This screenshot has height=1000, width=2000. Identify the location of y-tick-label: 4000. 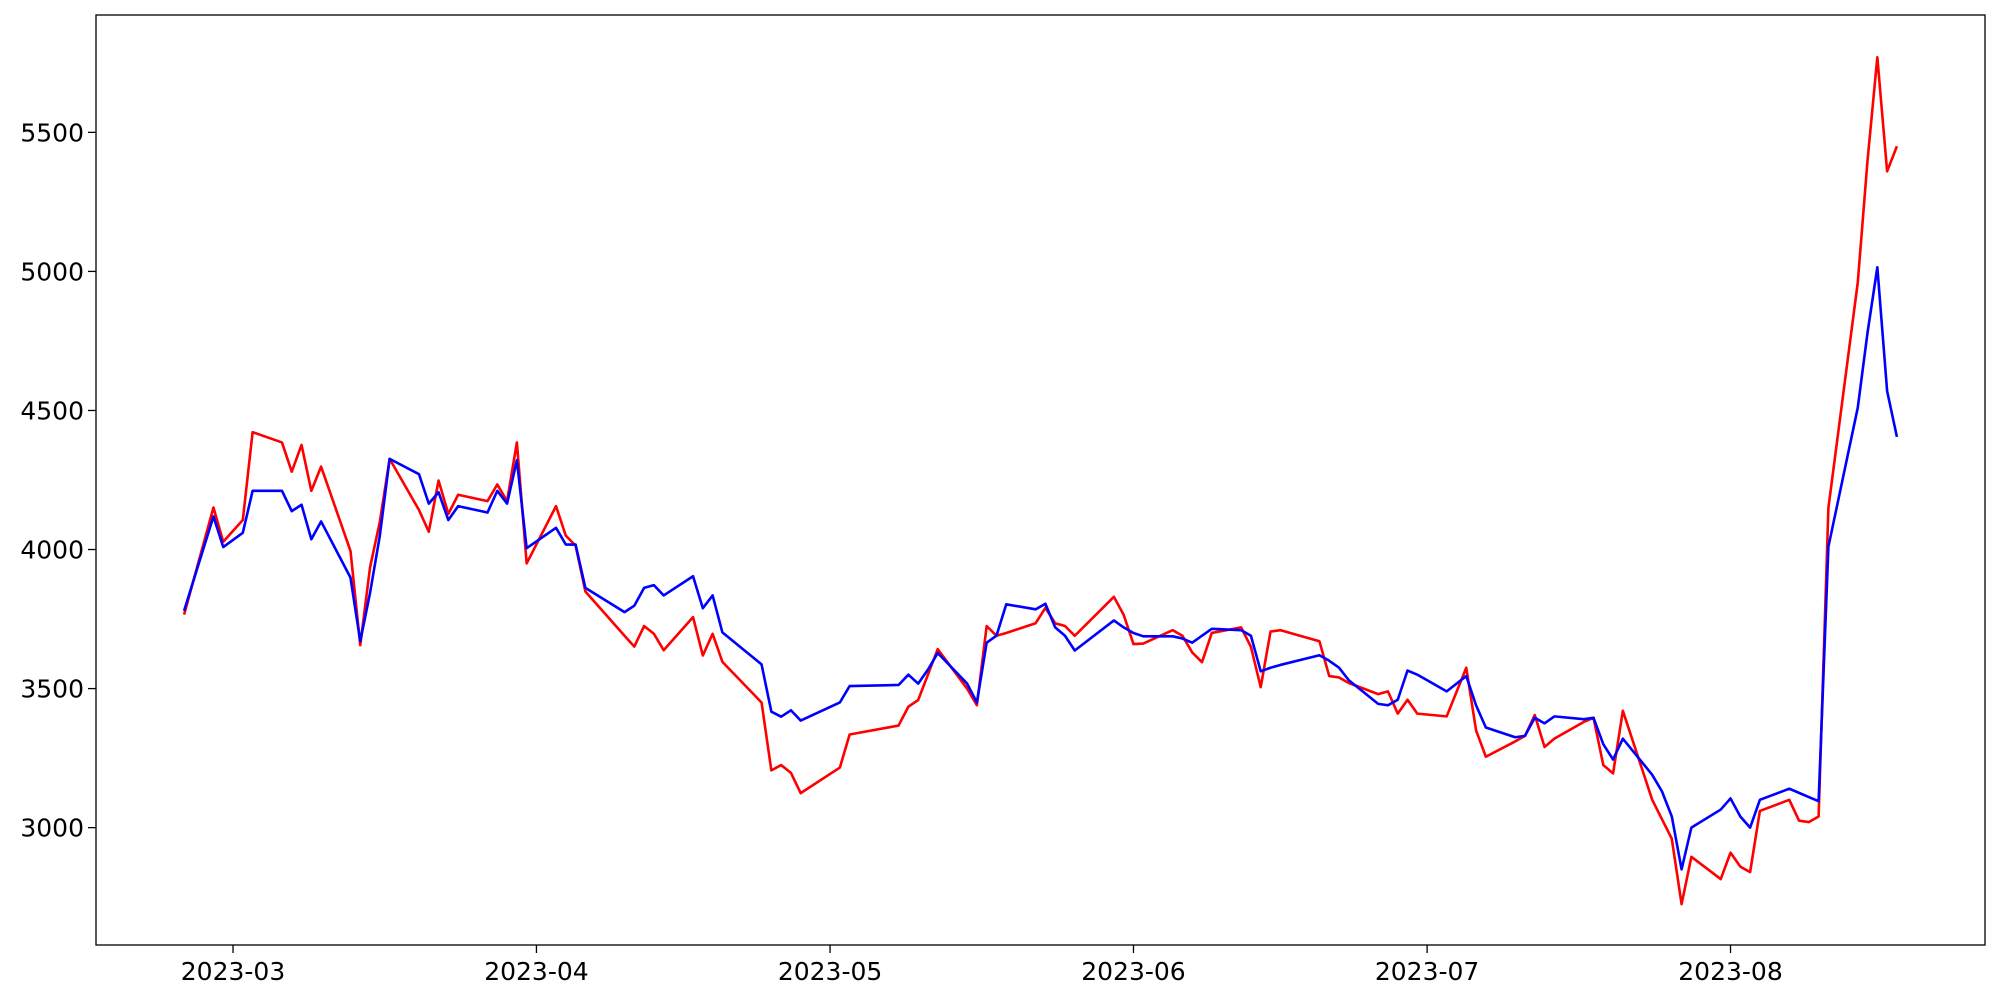
(52, 550).